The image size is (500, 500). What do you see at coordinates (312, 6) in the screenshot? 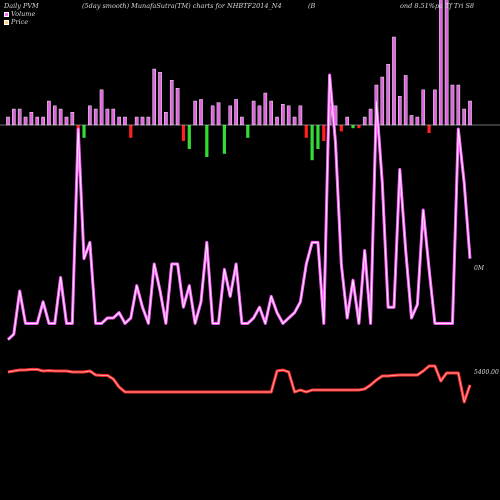
I see `header-right-a: (B` at bounding box center [312, 6].